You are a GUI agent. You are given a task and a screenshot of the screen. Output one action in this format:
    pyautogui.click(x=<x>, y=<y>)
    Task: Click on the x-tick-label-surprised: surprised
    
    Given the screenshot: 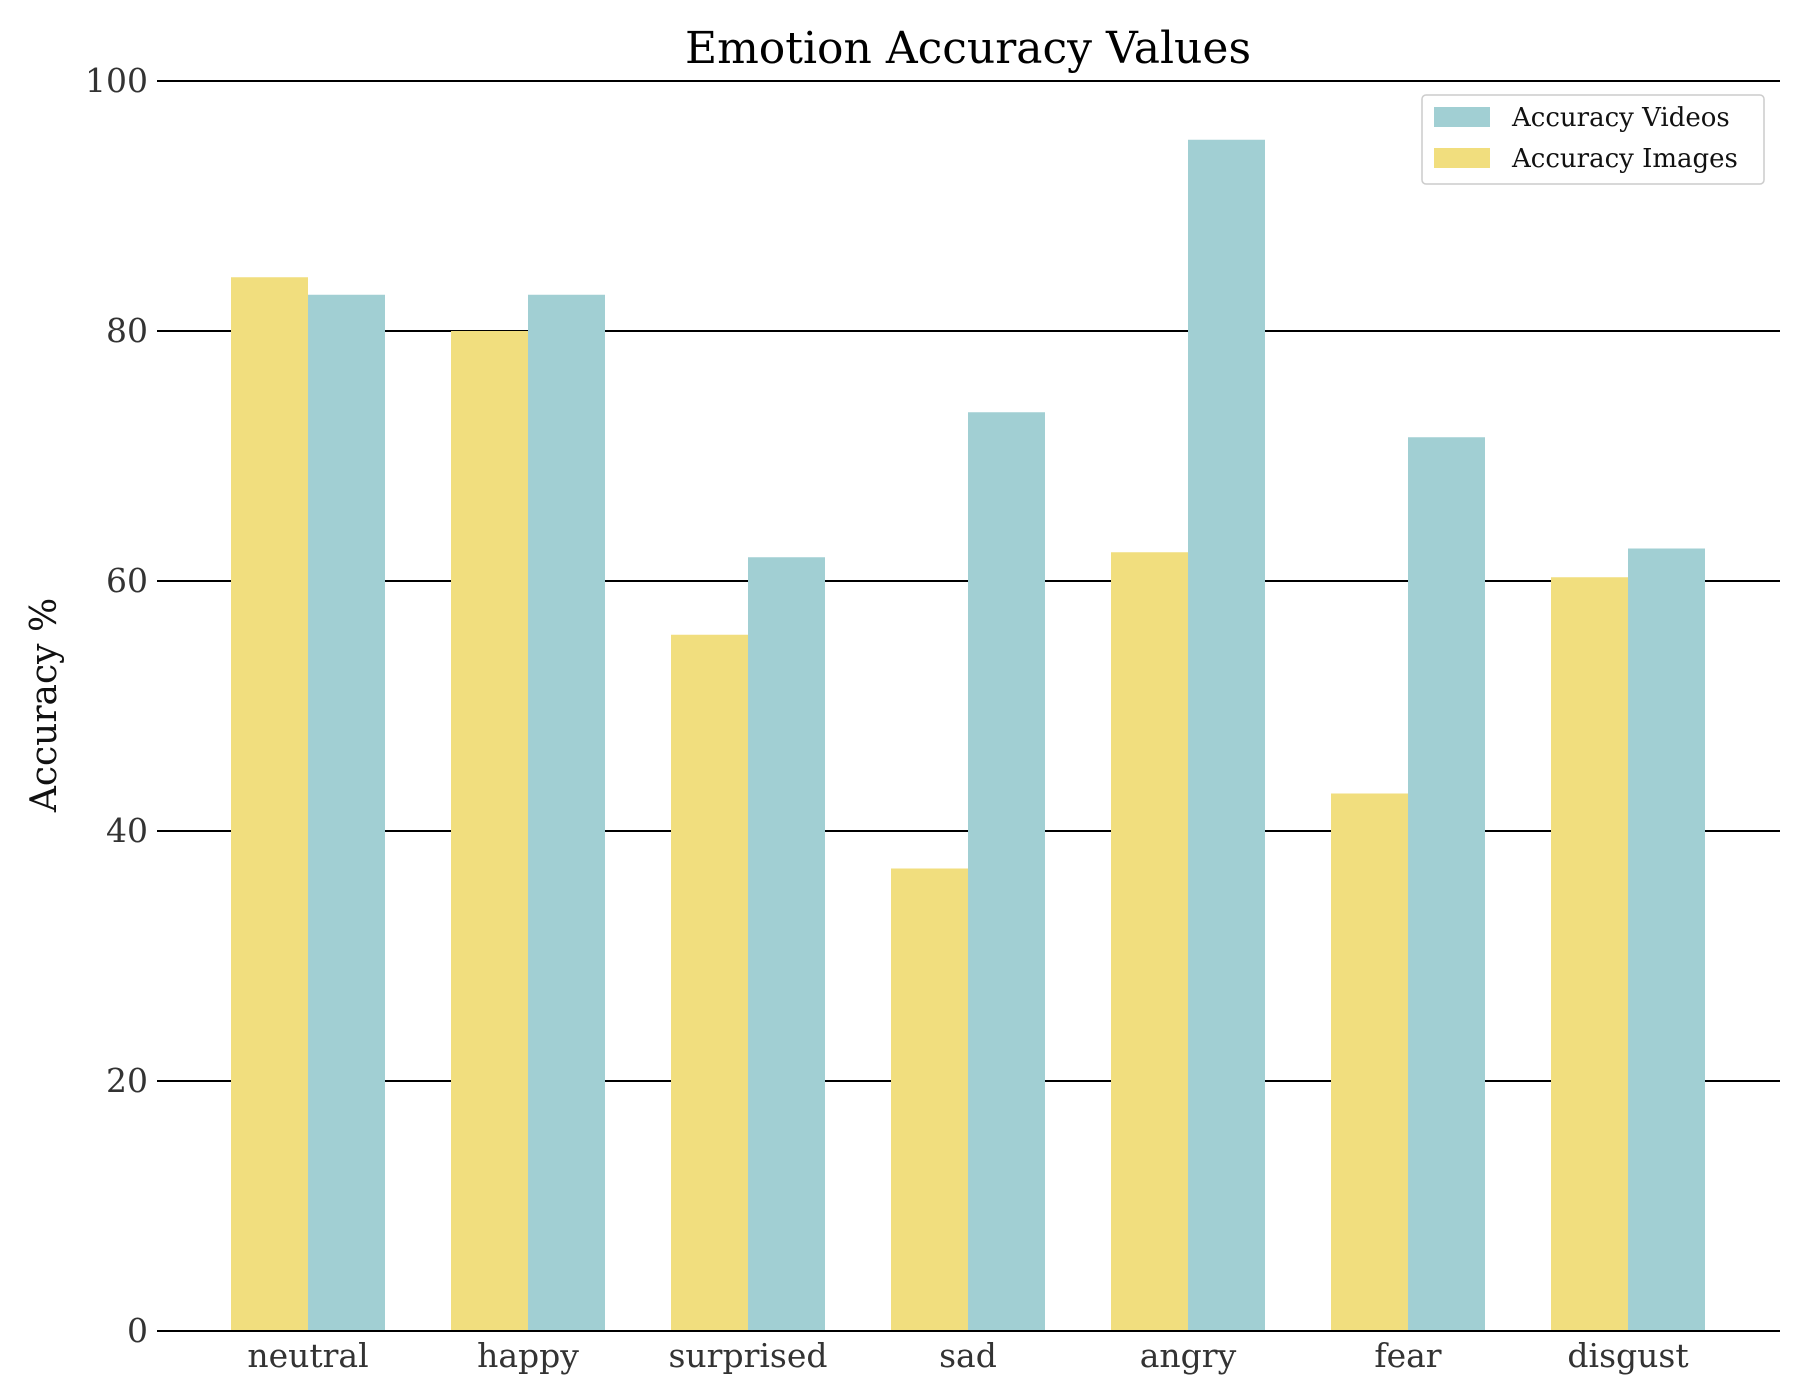 What is the action you would take?
    pyautogui.click(x=747, y=1355)
    